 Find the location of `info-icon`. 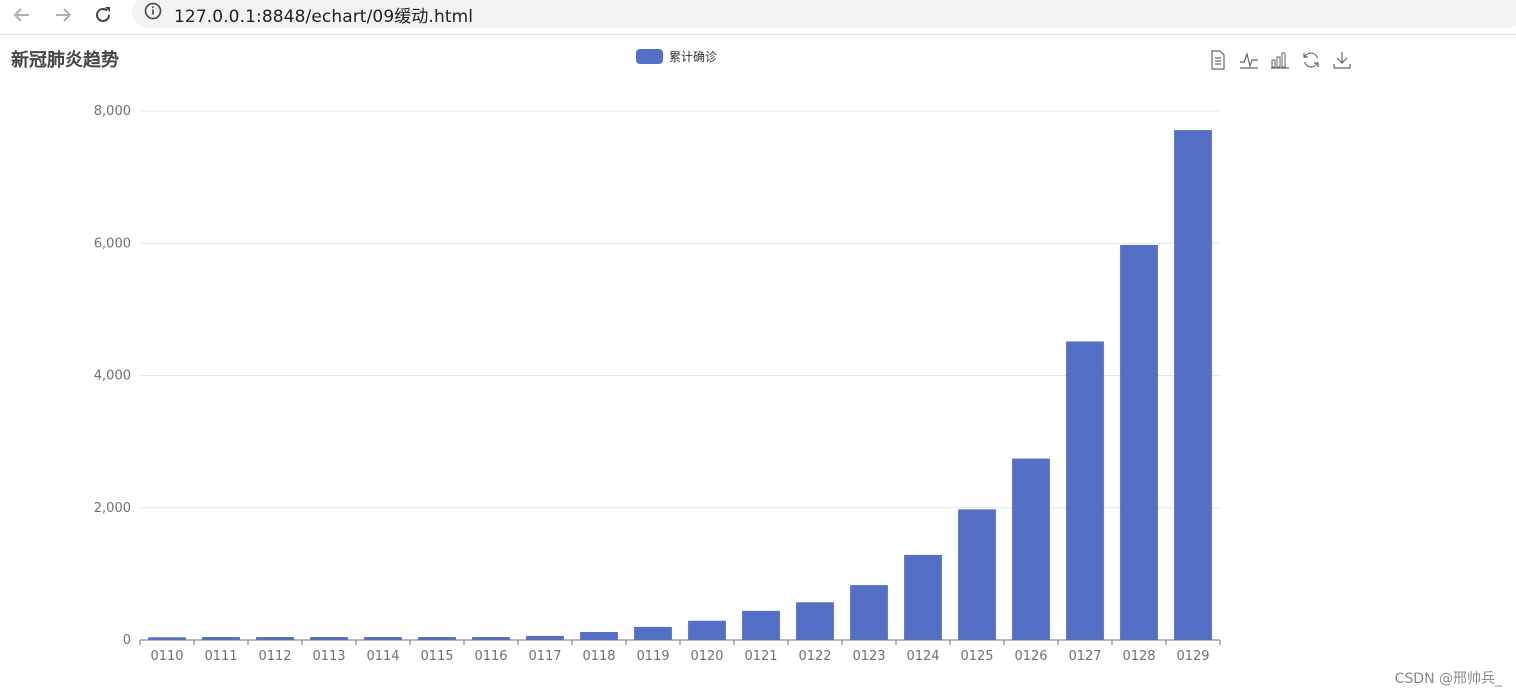

info-icon is located at coordinates (153, 13).